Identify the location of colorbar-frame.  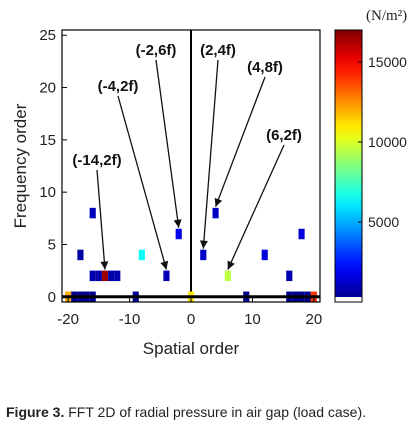
(348, 166).